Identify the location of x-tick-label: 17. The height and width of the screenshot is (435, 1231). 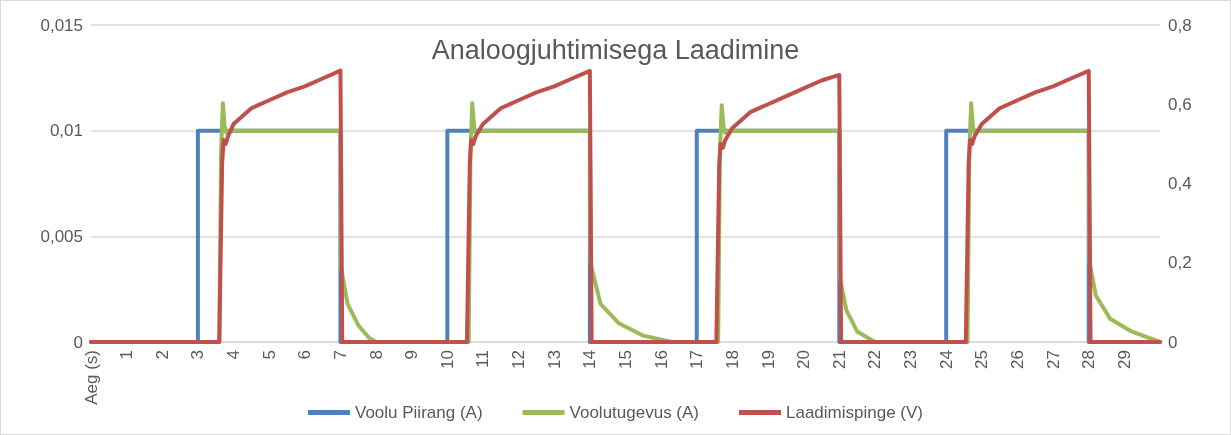
(697, 359).